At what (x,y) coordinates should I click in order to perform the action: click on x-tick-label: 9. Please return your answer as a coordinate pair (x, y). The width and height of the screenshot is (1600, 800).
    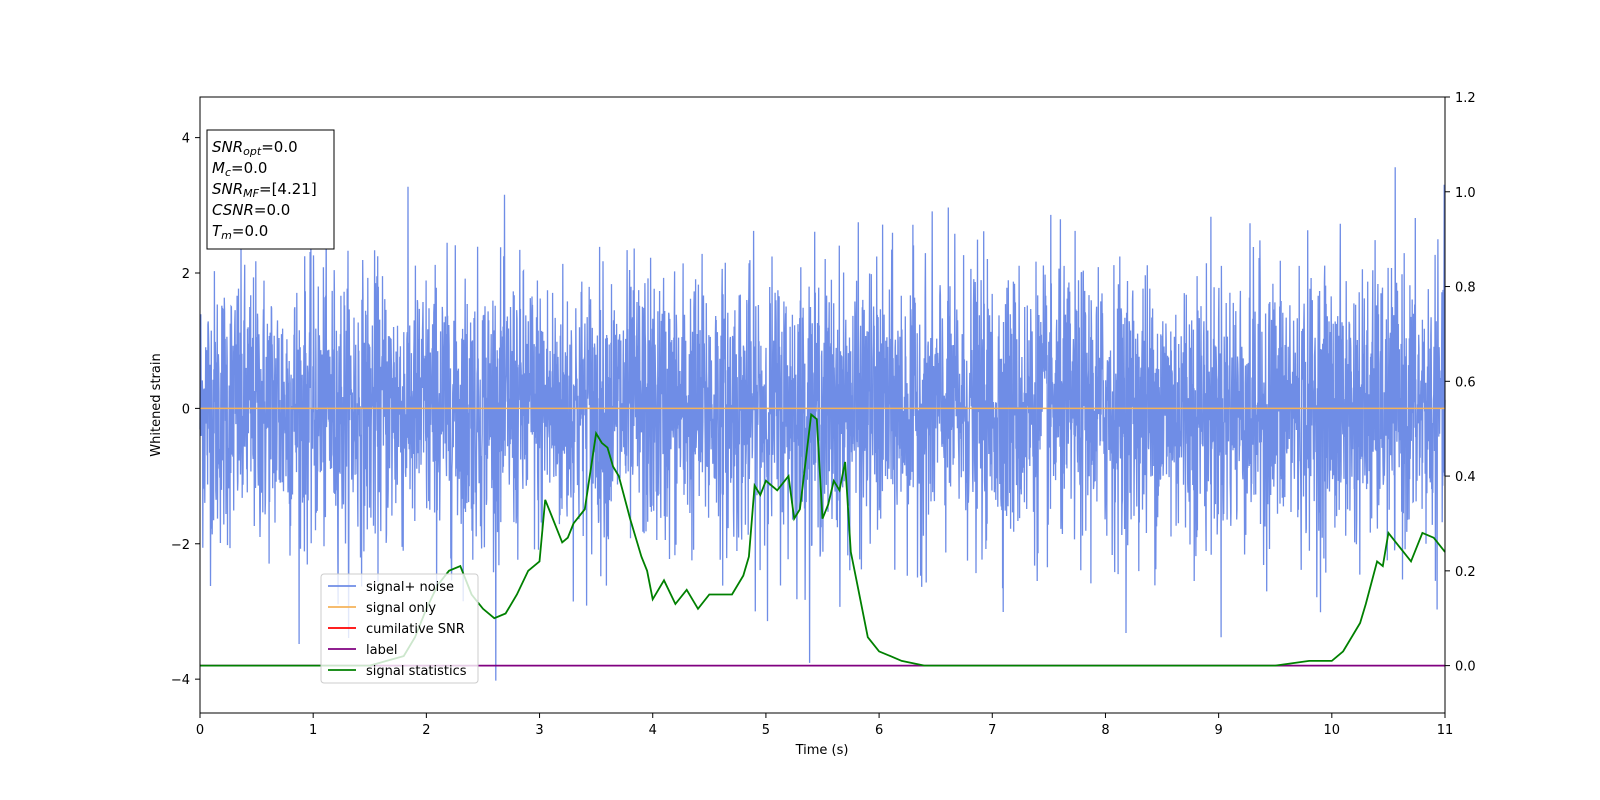
    Looking at the image, I should click on (1218, 730).